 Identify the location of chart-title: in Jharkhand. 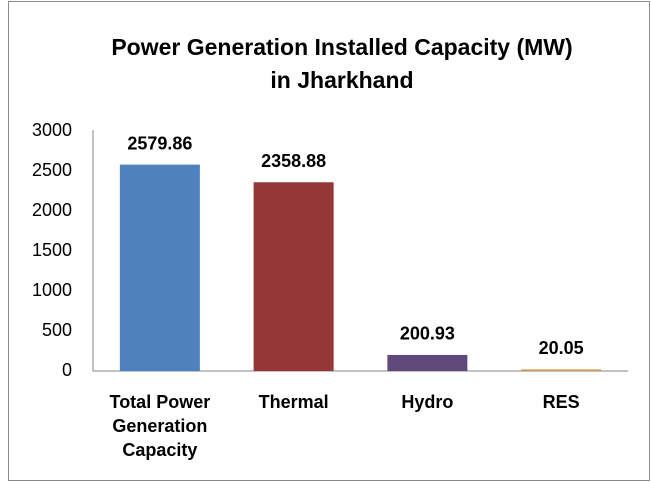
(341, 80).